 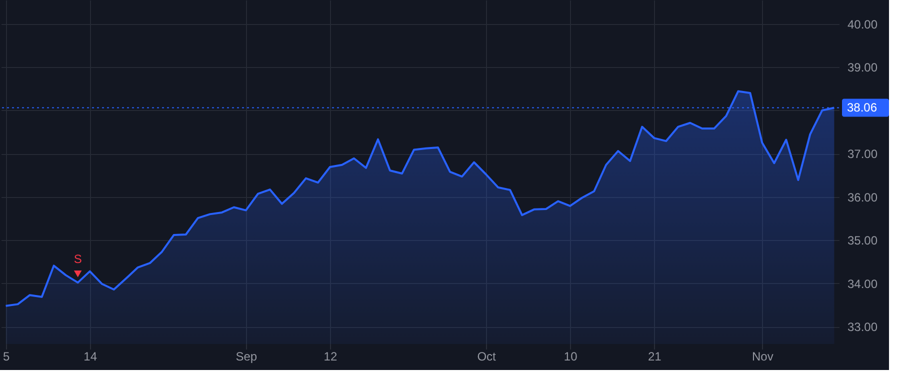 What do you see at coordinates (6, 357) in the screenshot?
I see `x-tick-label: 5` at bounding box center [6, 357].